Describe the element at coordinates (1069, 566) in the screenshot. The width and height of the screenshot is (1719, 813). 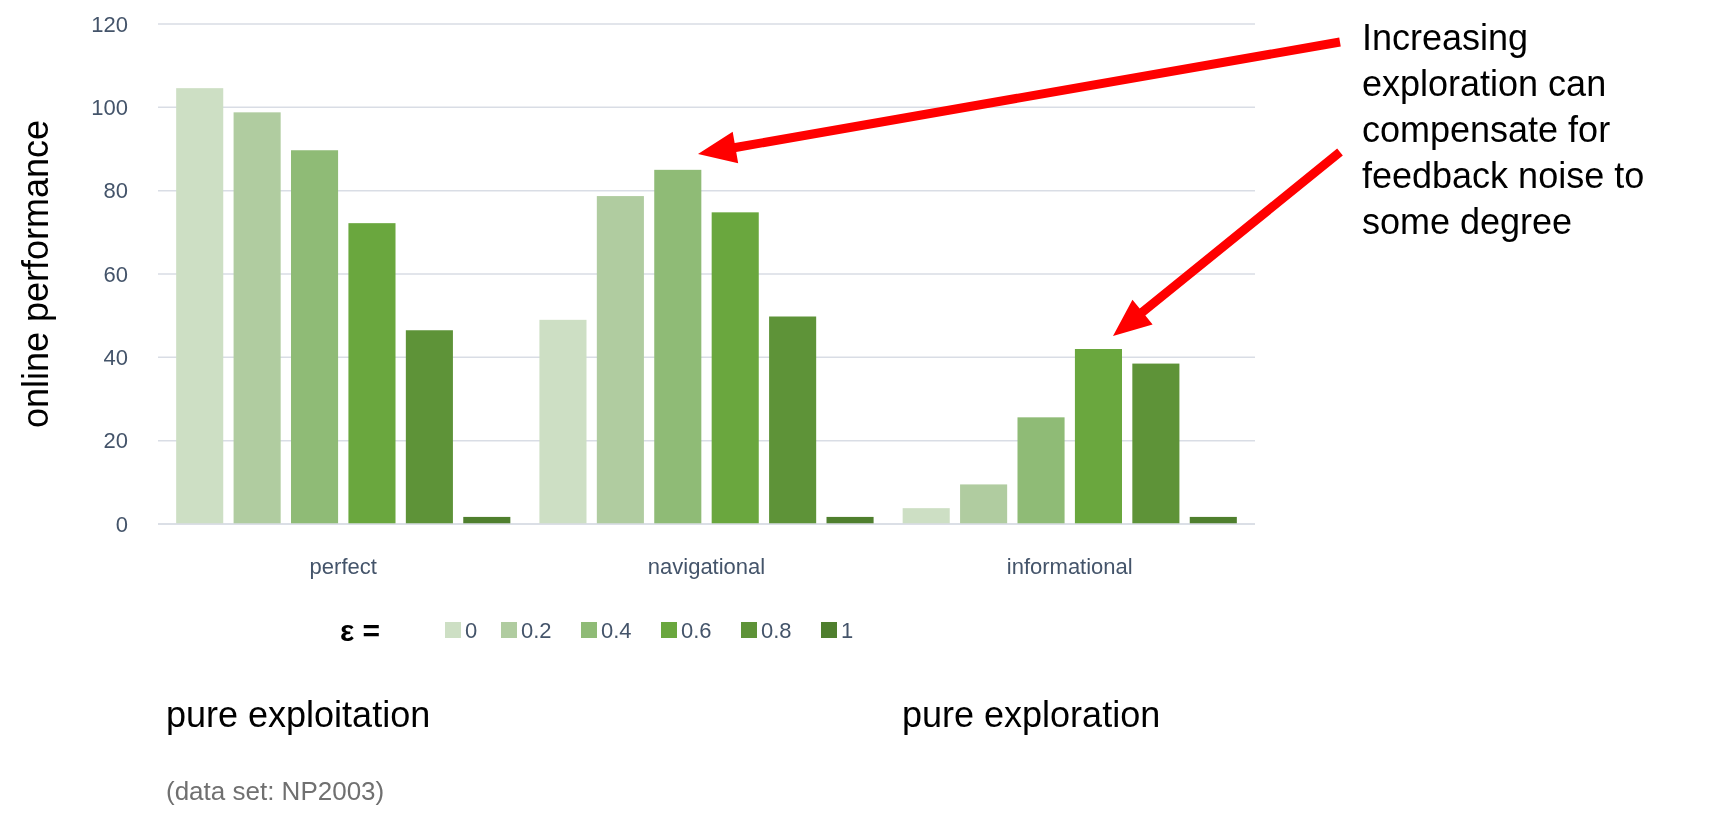
I see `x-tick-label: informational` at that location.